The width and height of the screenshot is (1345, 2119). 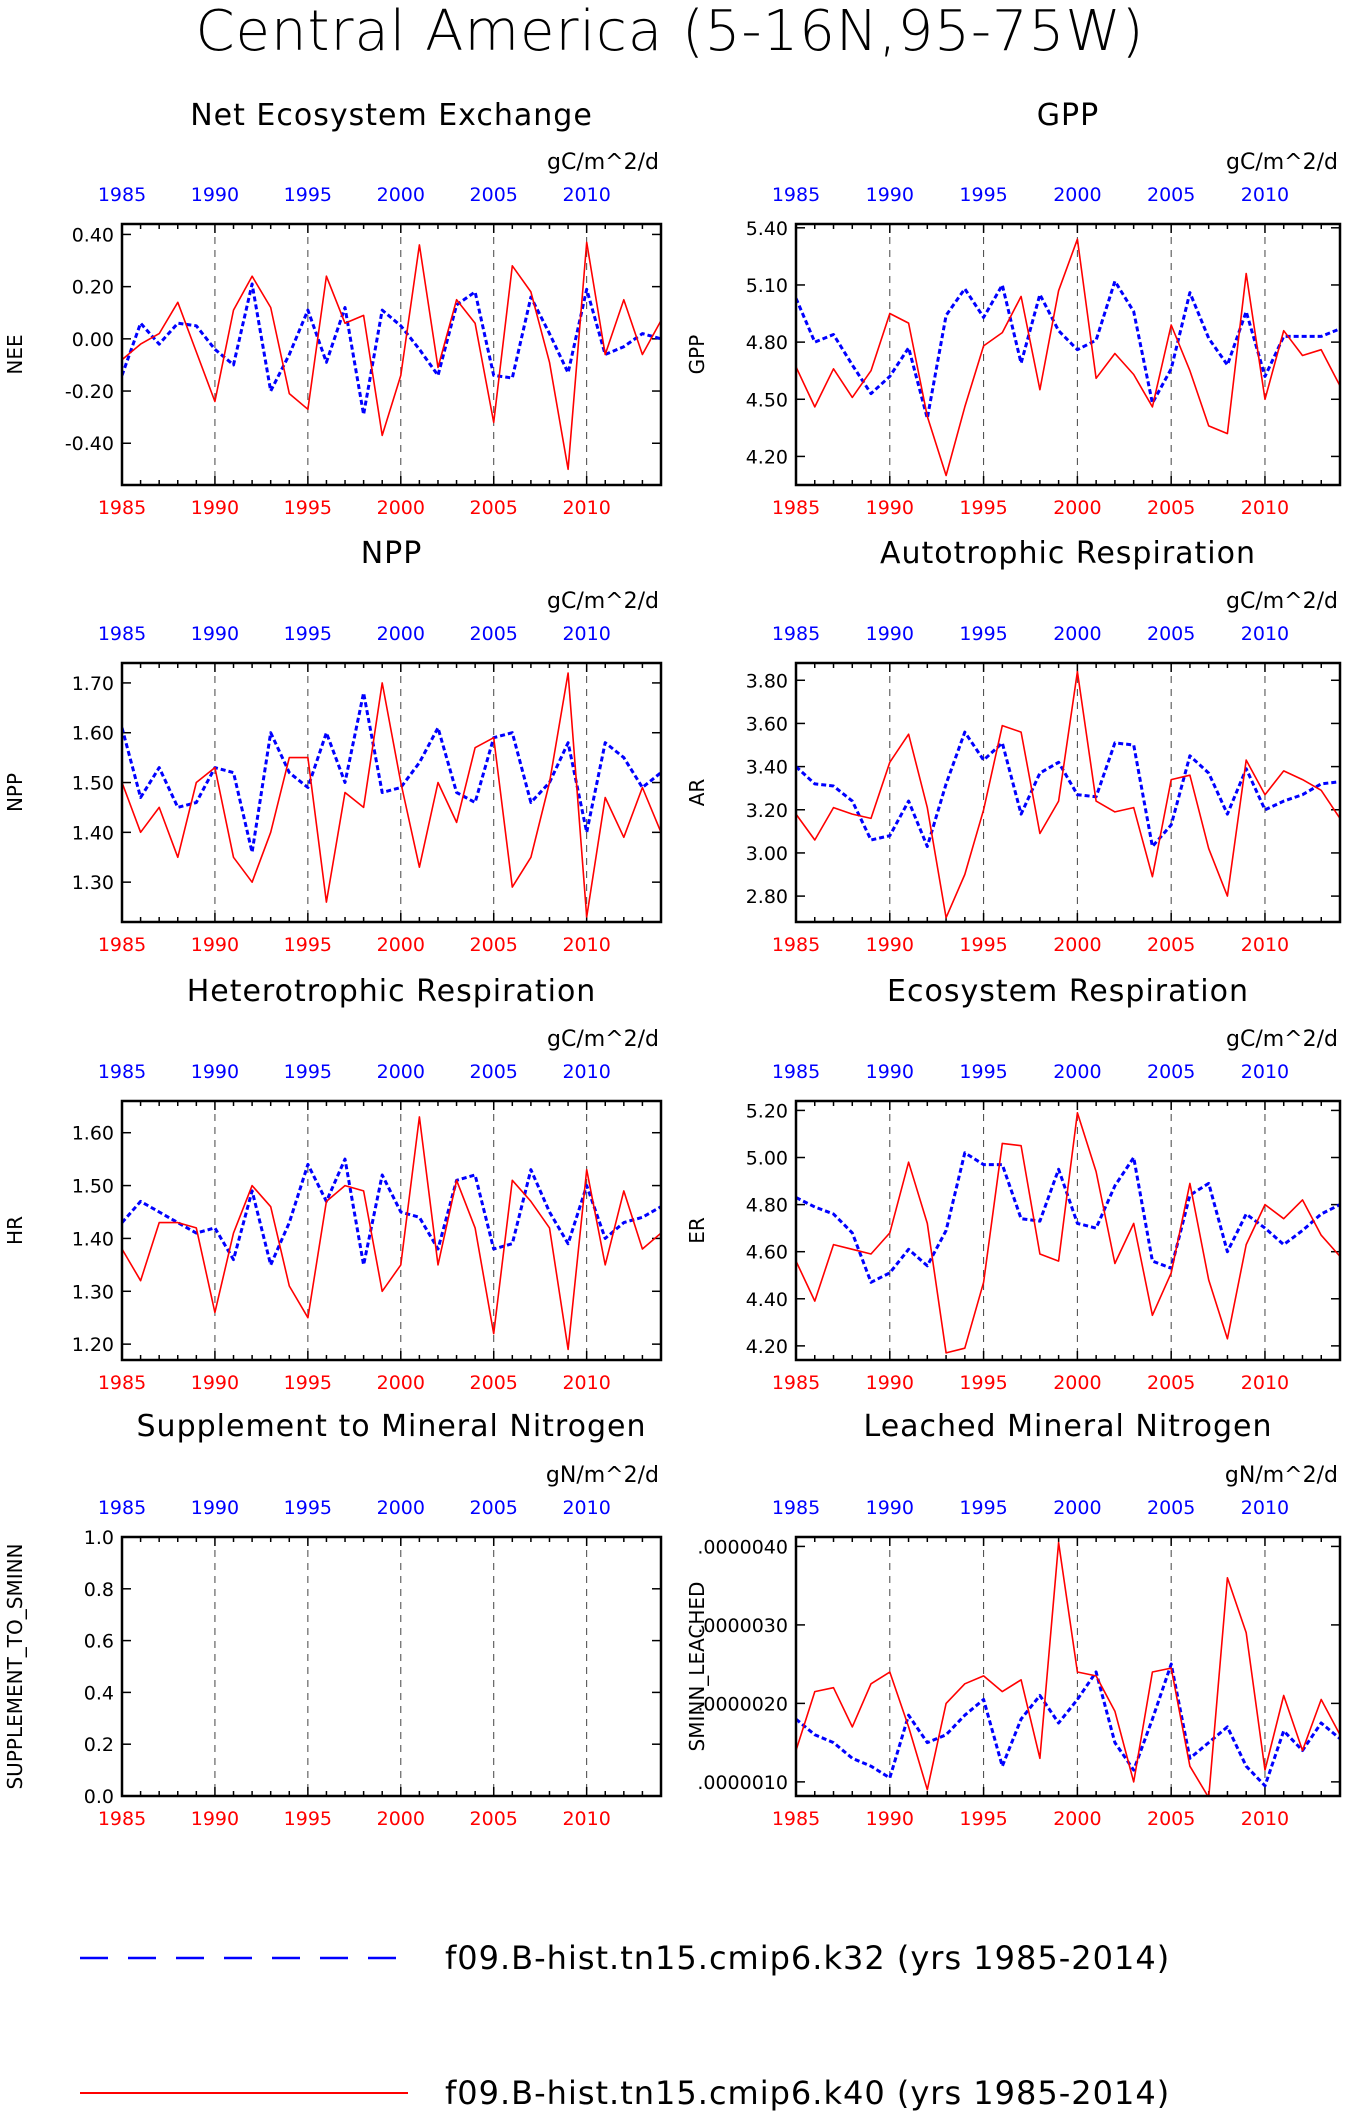 I want to click on y-tick-label: 5.40, so click(x=767, y=229).